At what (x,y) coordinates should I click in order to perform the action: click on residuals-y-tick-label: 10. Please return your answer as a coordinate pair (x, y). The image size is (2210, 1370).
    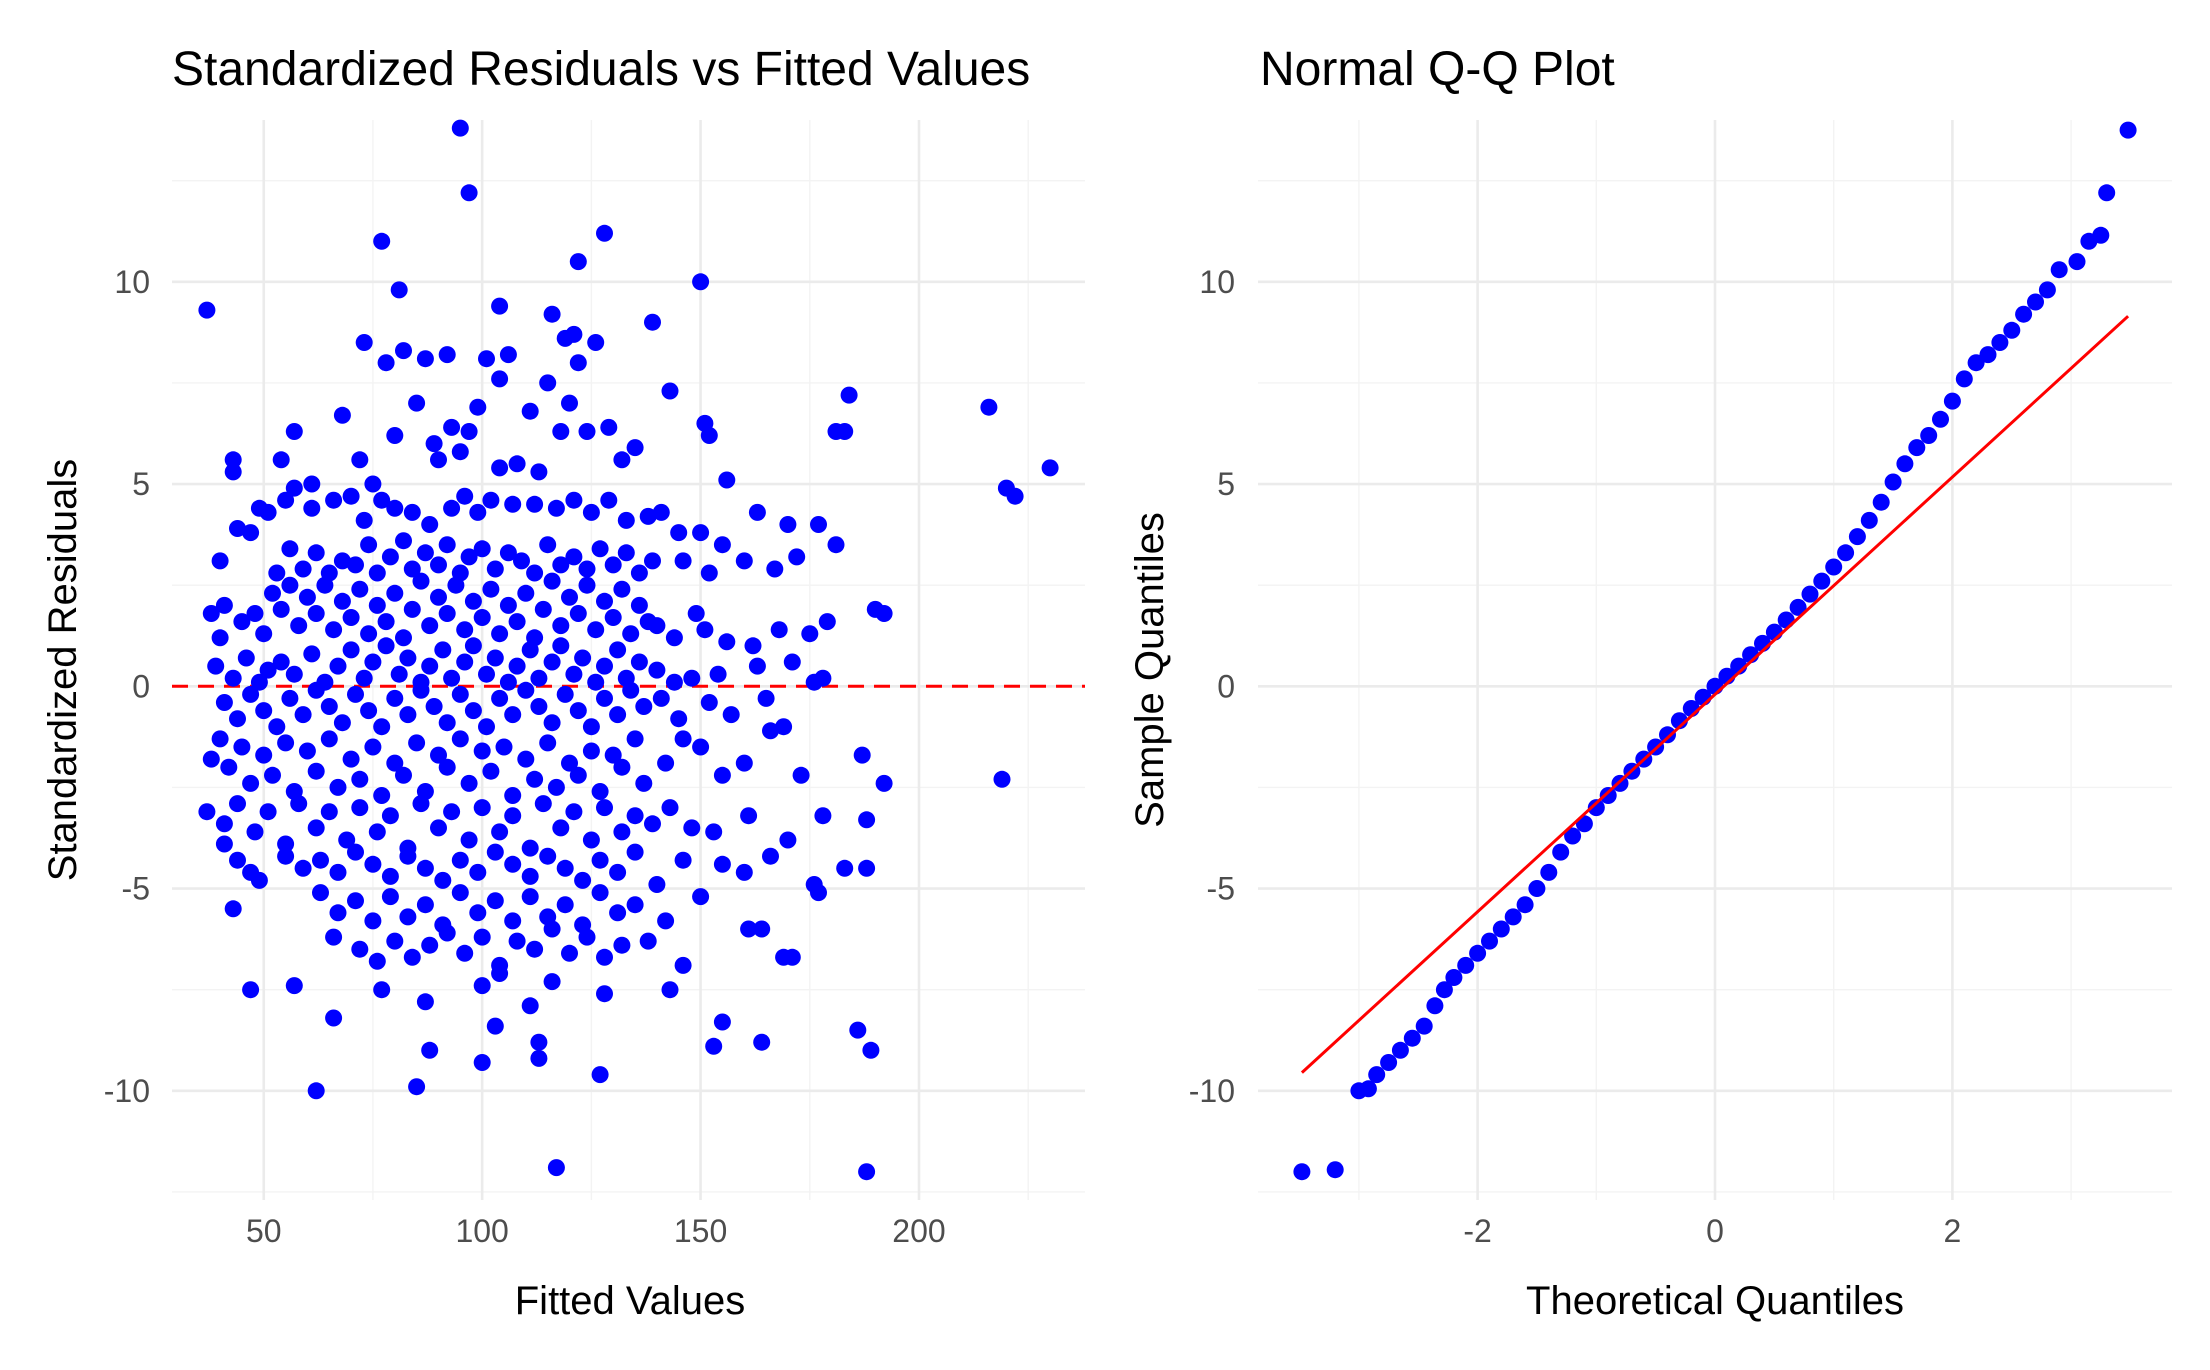
    Looking at the image, I should click on (132, 282).